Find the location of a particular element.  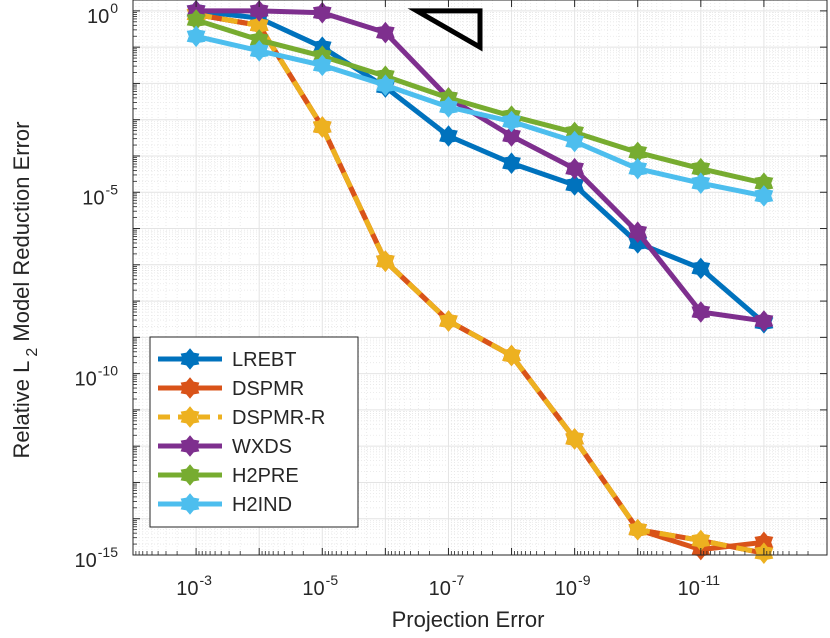

y-axis-label-subscript: 2 is located at coordinates (32, 352).